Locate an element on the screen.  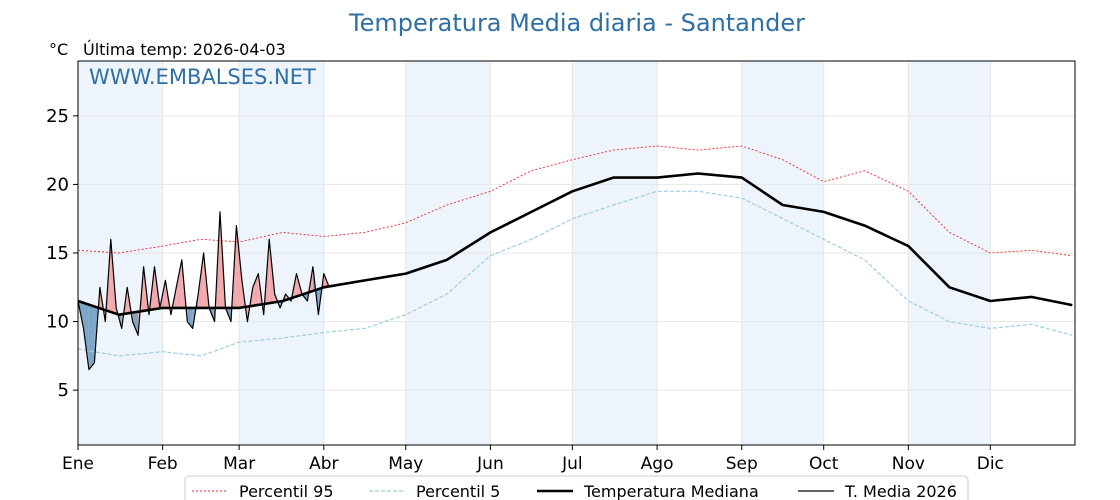
x-tick-label: Oct is located at coordinates (824, 464).